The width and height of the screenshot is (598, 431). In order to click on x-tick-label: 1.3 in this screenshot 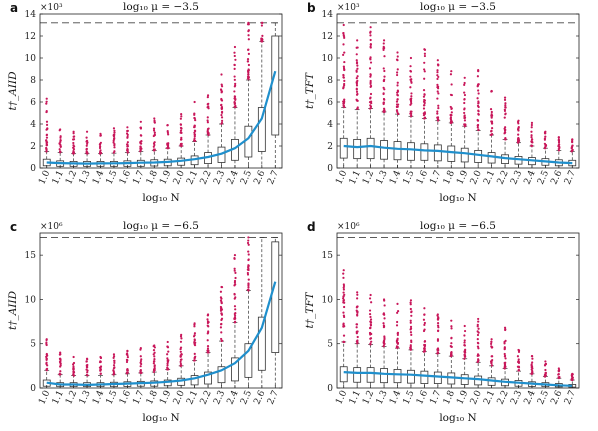, I will do `click(382, 397)`.